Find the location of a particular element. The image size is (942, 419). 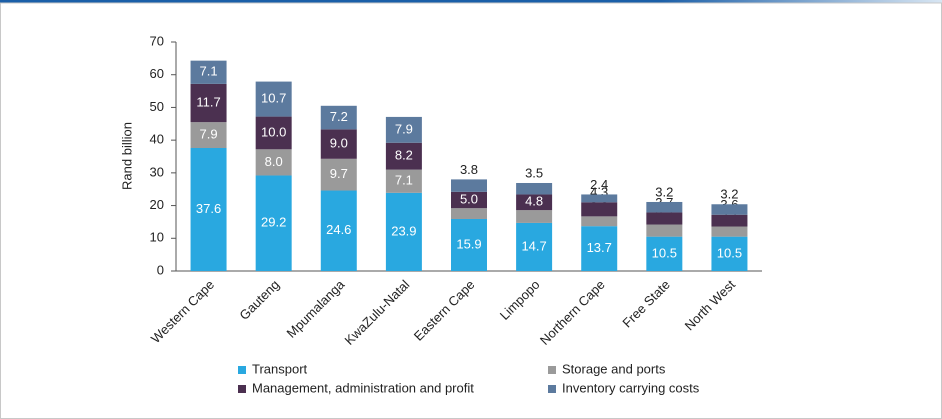

value-label: 11.7 is located at coordinates (208, 101).